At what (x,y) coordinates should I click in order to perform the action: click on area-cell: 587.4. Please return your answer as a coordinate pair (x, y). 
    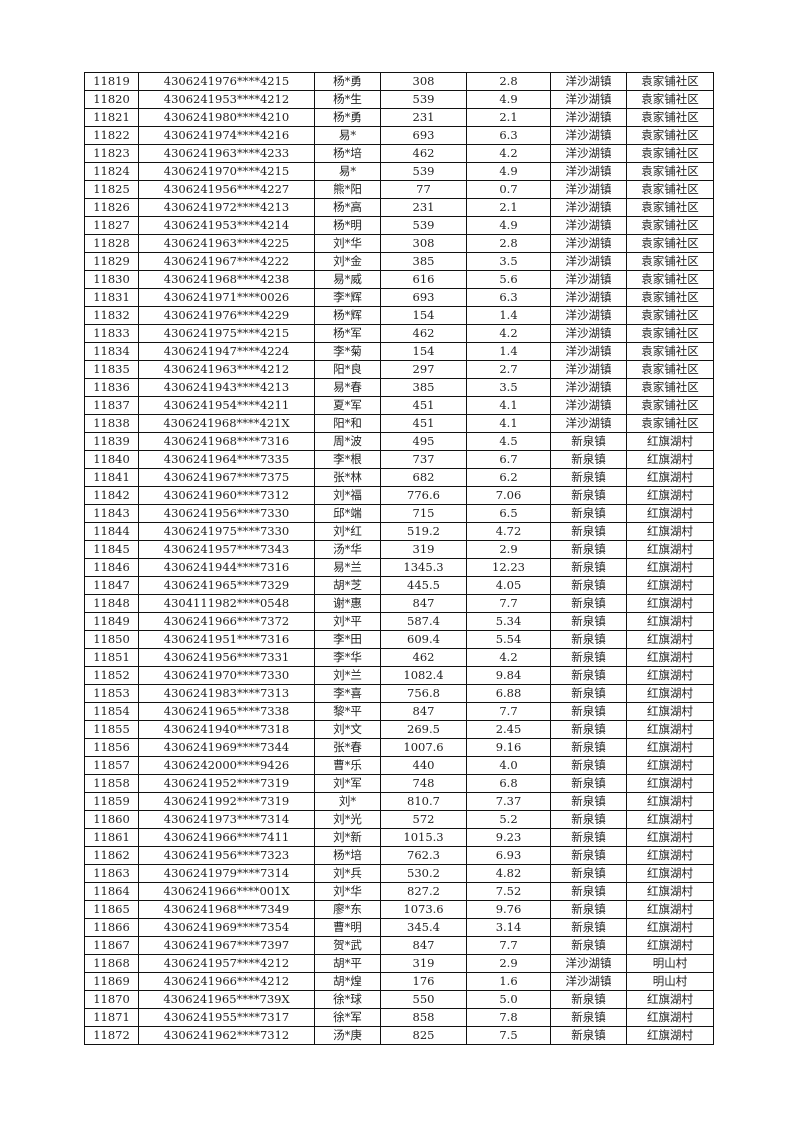
    Looking at the image, I should click on (423, 621).